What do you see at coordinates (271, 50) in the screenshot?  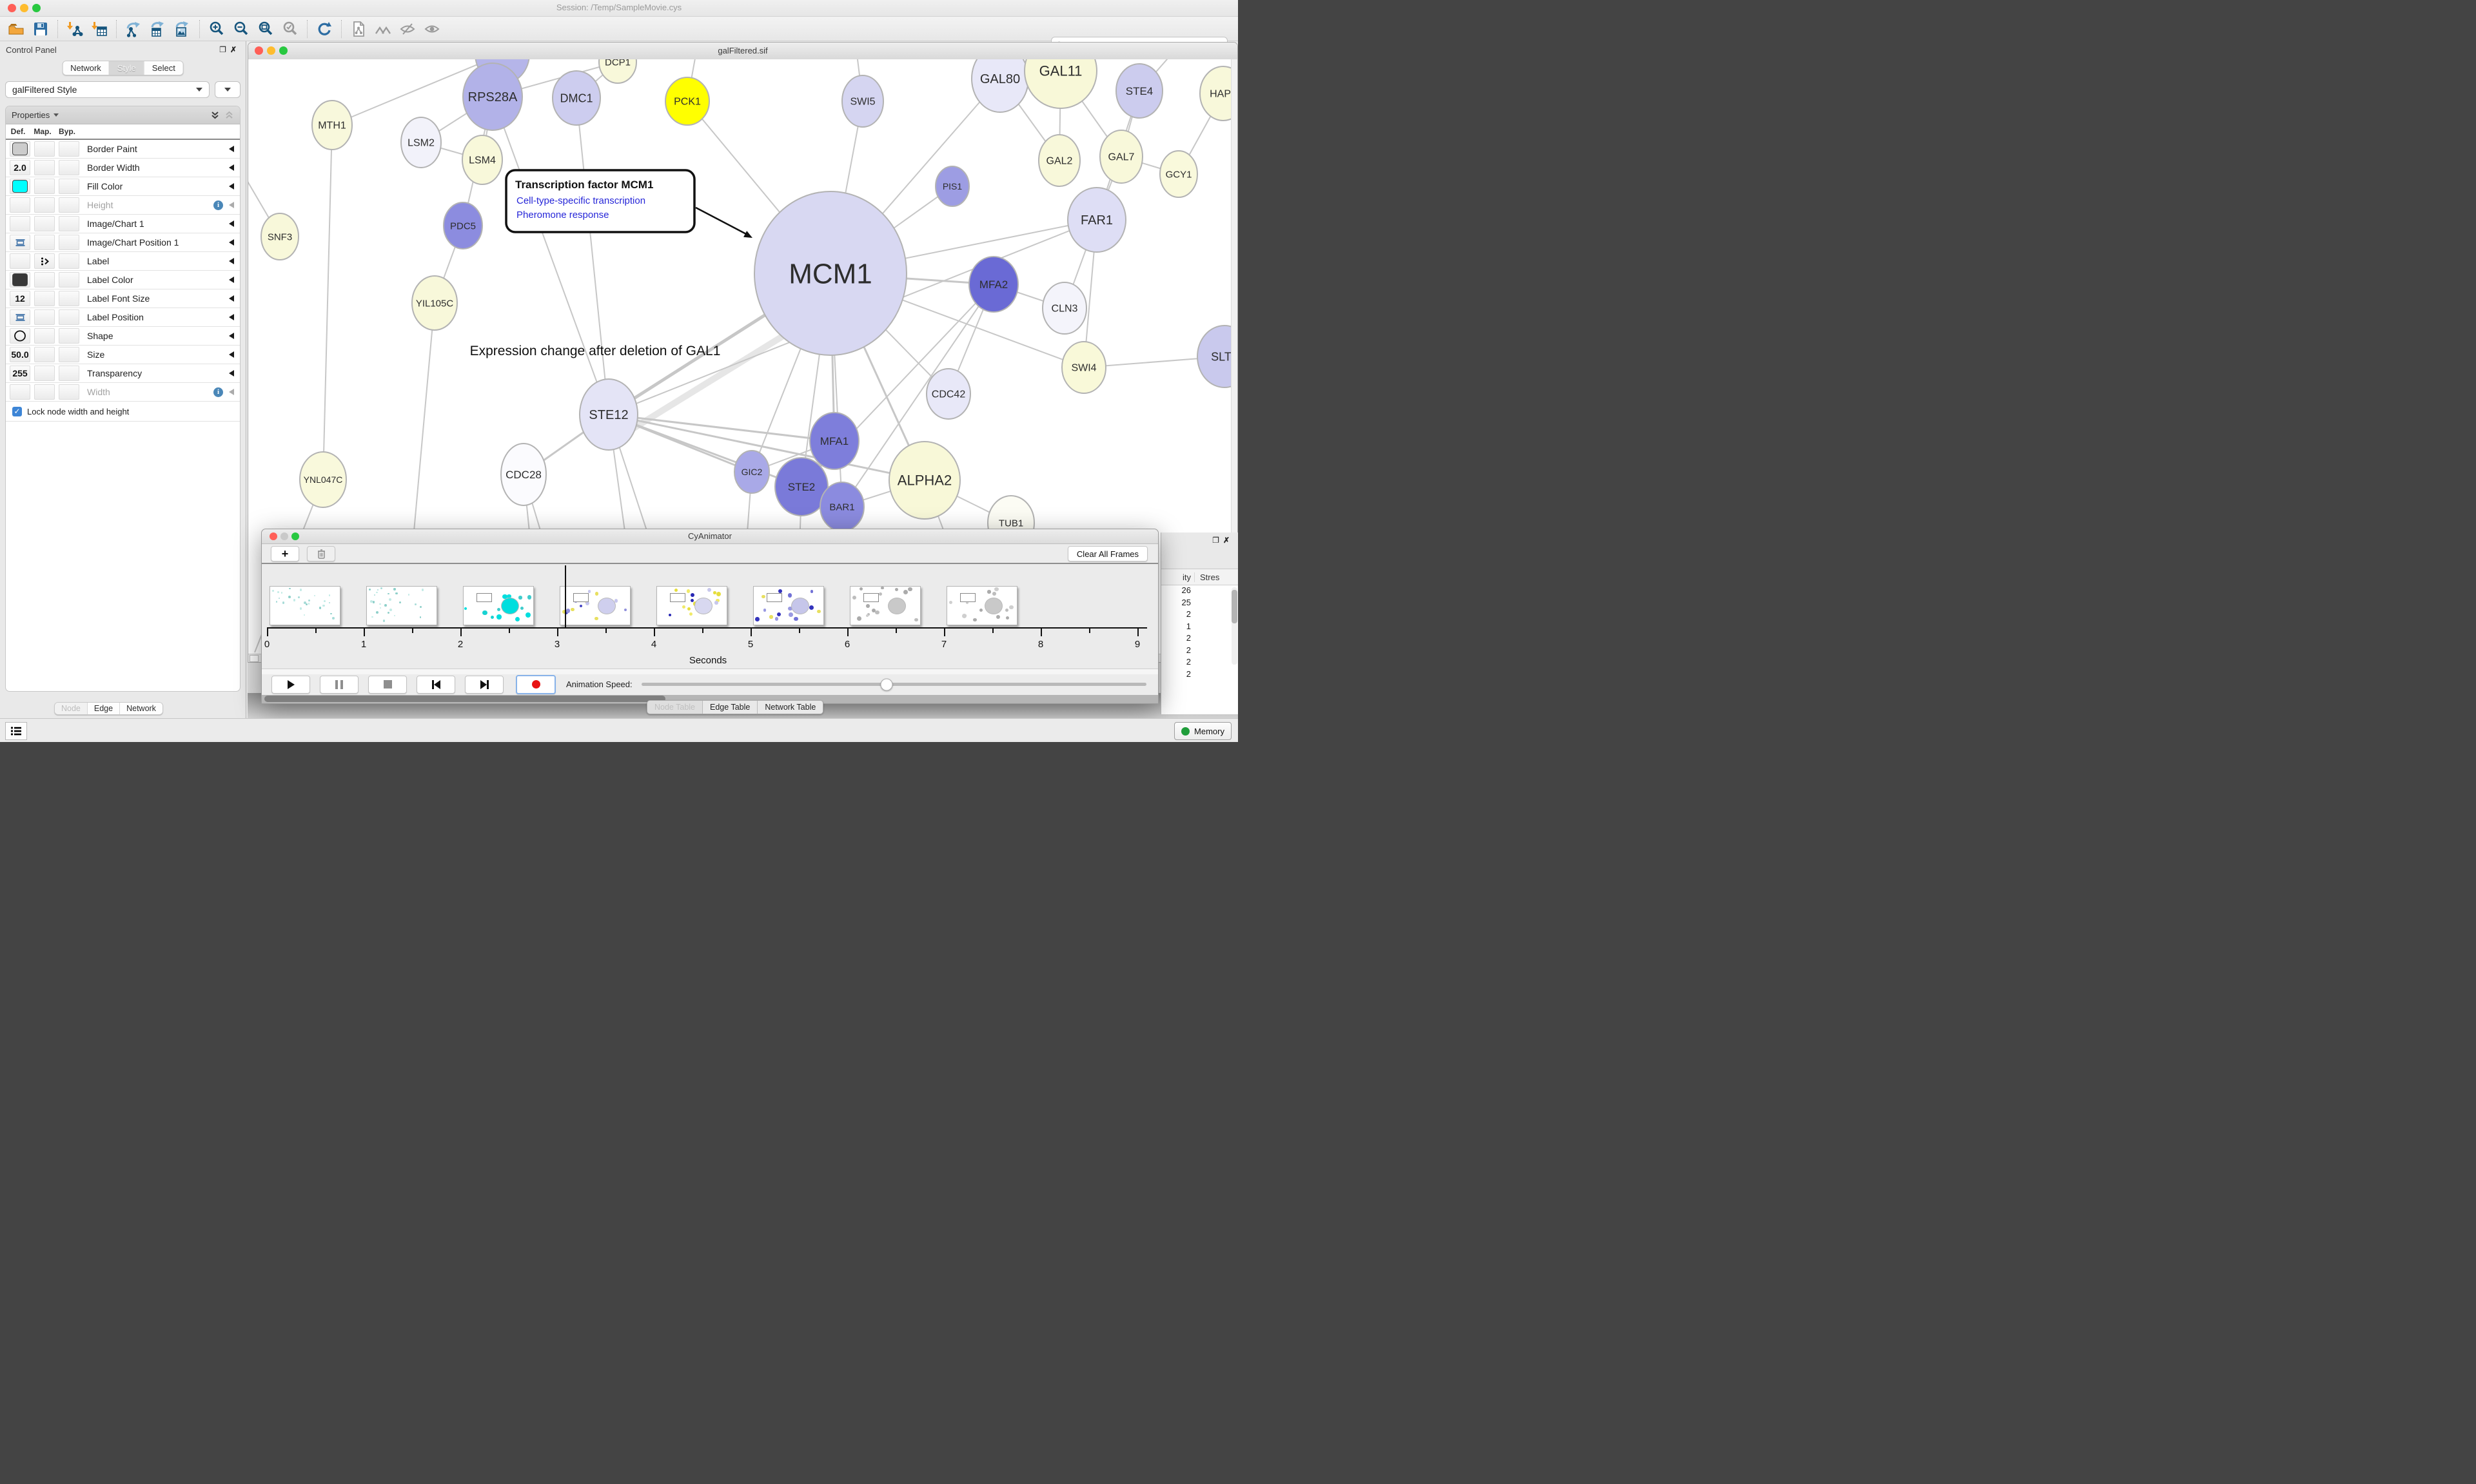 I see `minimize-window-icon` at bounding box center [271, 50].